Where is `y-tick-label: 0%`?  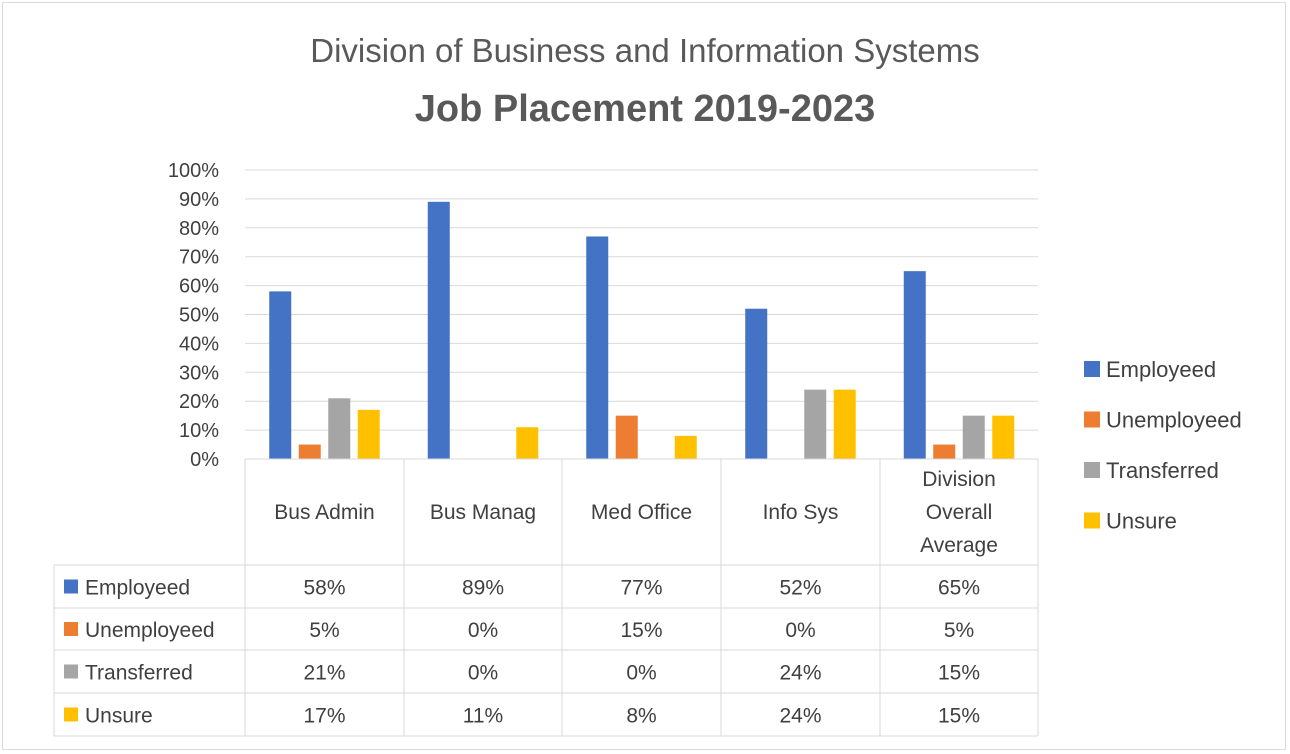
y-tick-label: 0% is located at coordinates (204, 460).